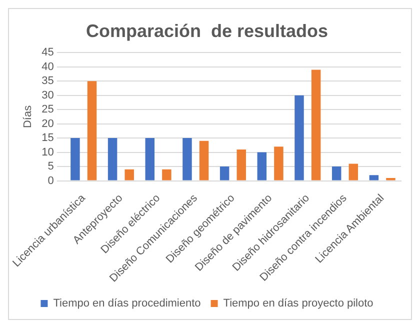  I want to click on y-tick-label: 25, so click(48, 110).